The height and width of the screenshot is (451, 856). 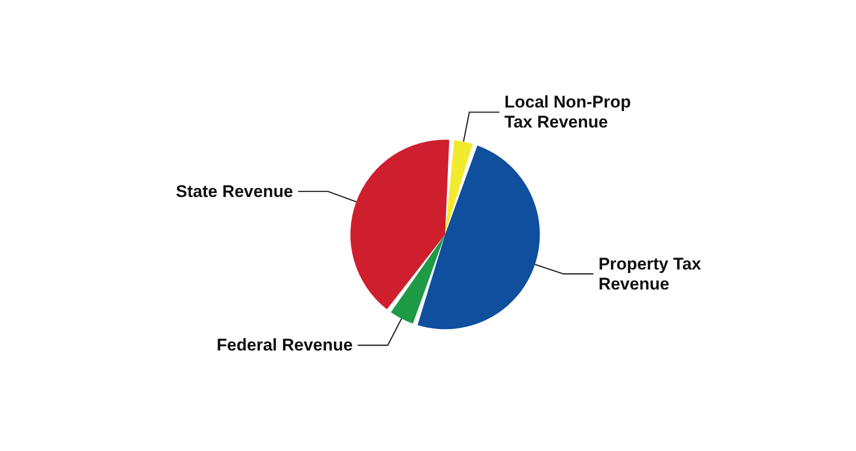 I want to click on slice-label: Local Non-Prop Tax Revenue, so click(x=570, y=112).